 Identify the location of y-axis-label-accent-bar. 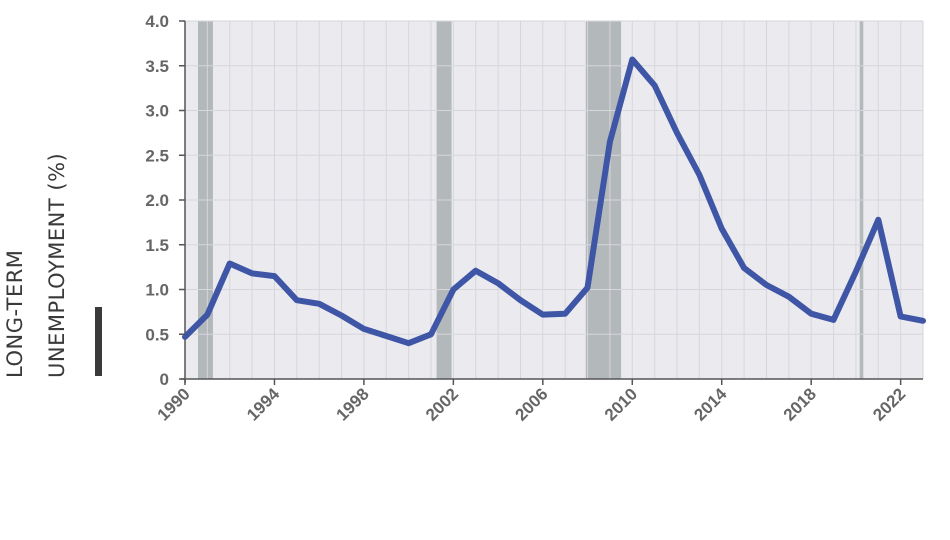
(98, 341).